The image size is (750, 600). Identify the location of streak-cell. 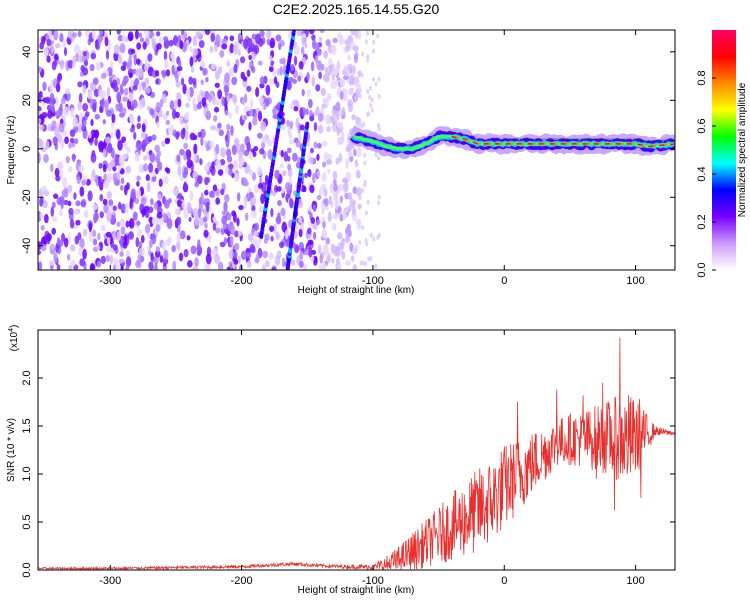
(307, 124).